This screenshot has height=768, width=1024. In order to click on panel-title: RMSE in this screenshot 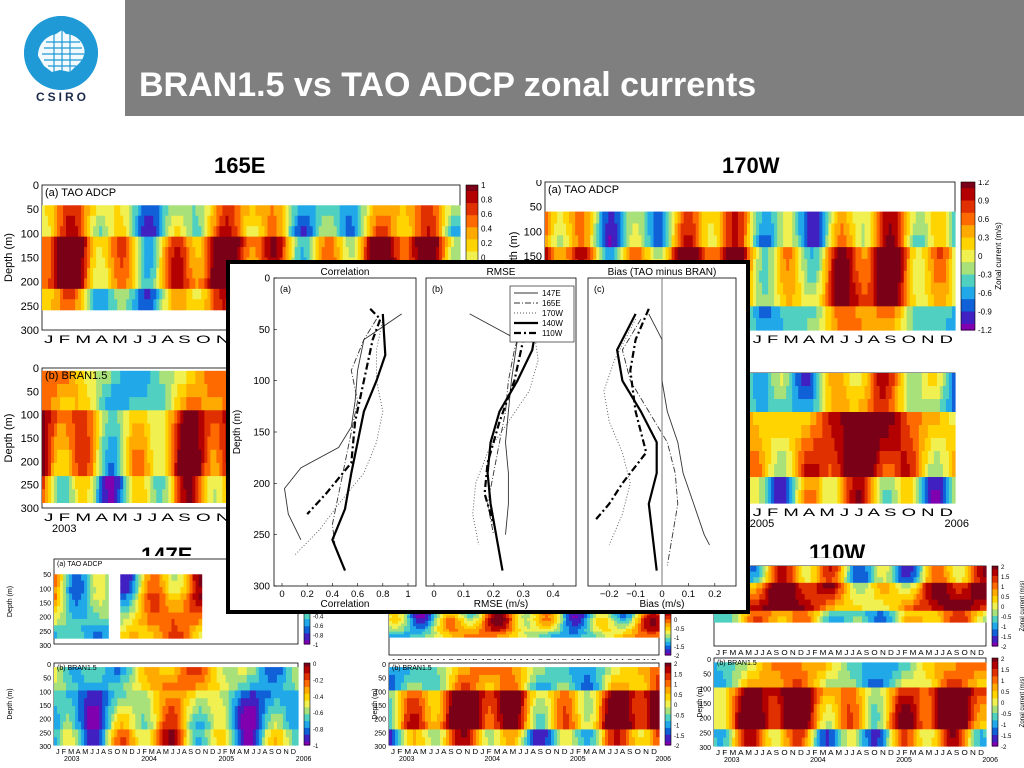, I will do `click(501, 272)`.